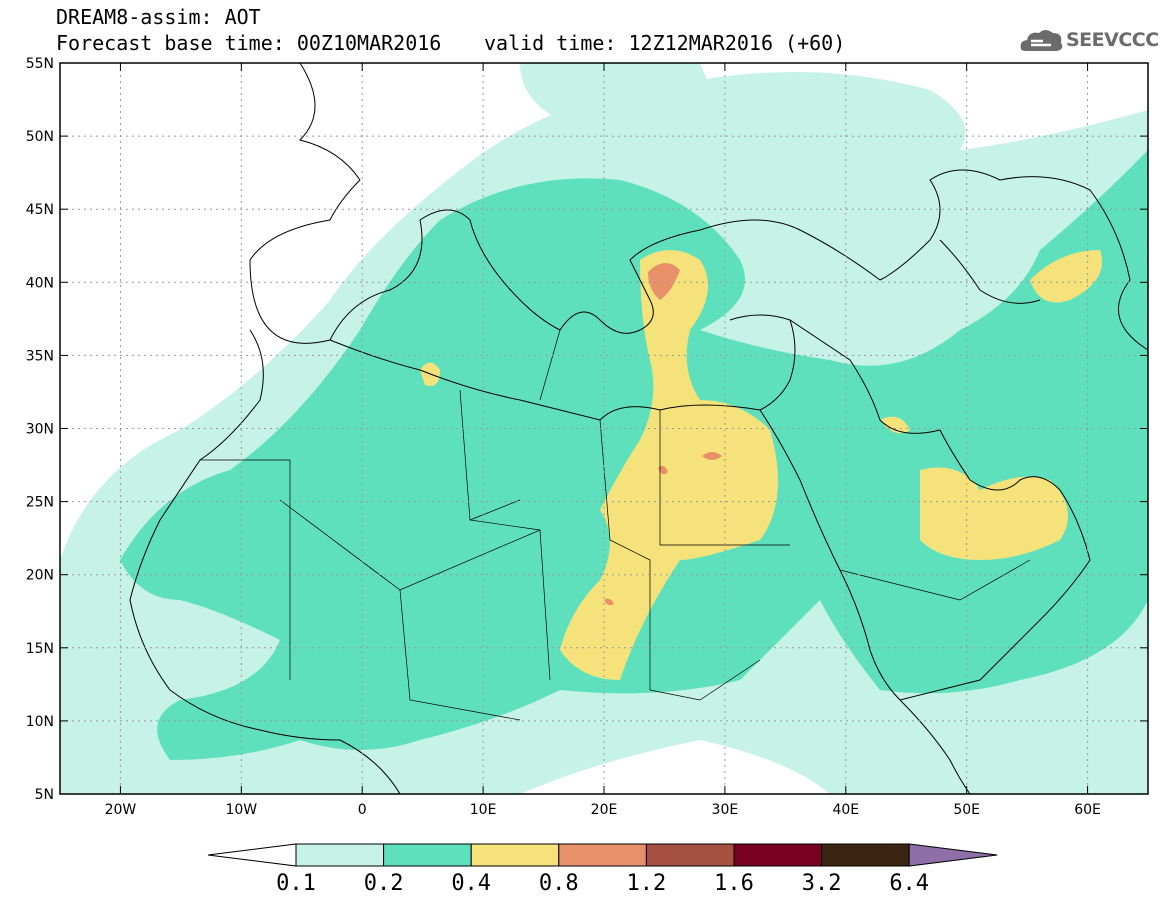 The width and height of the screenshot is (1165, 905). I want to click on lat-label: 15N, so click(40, 649).